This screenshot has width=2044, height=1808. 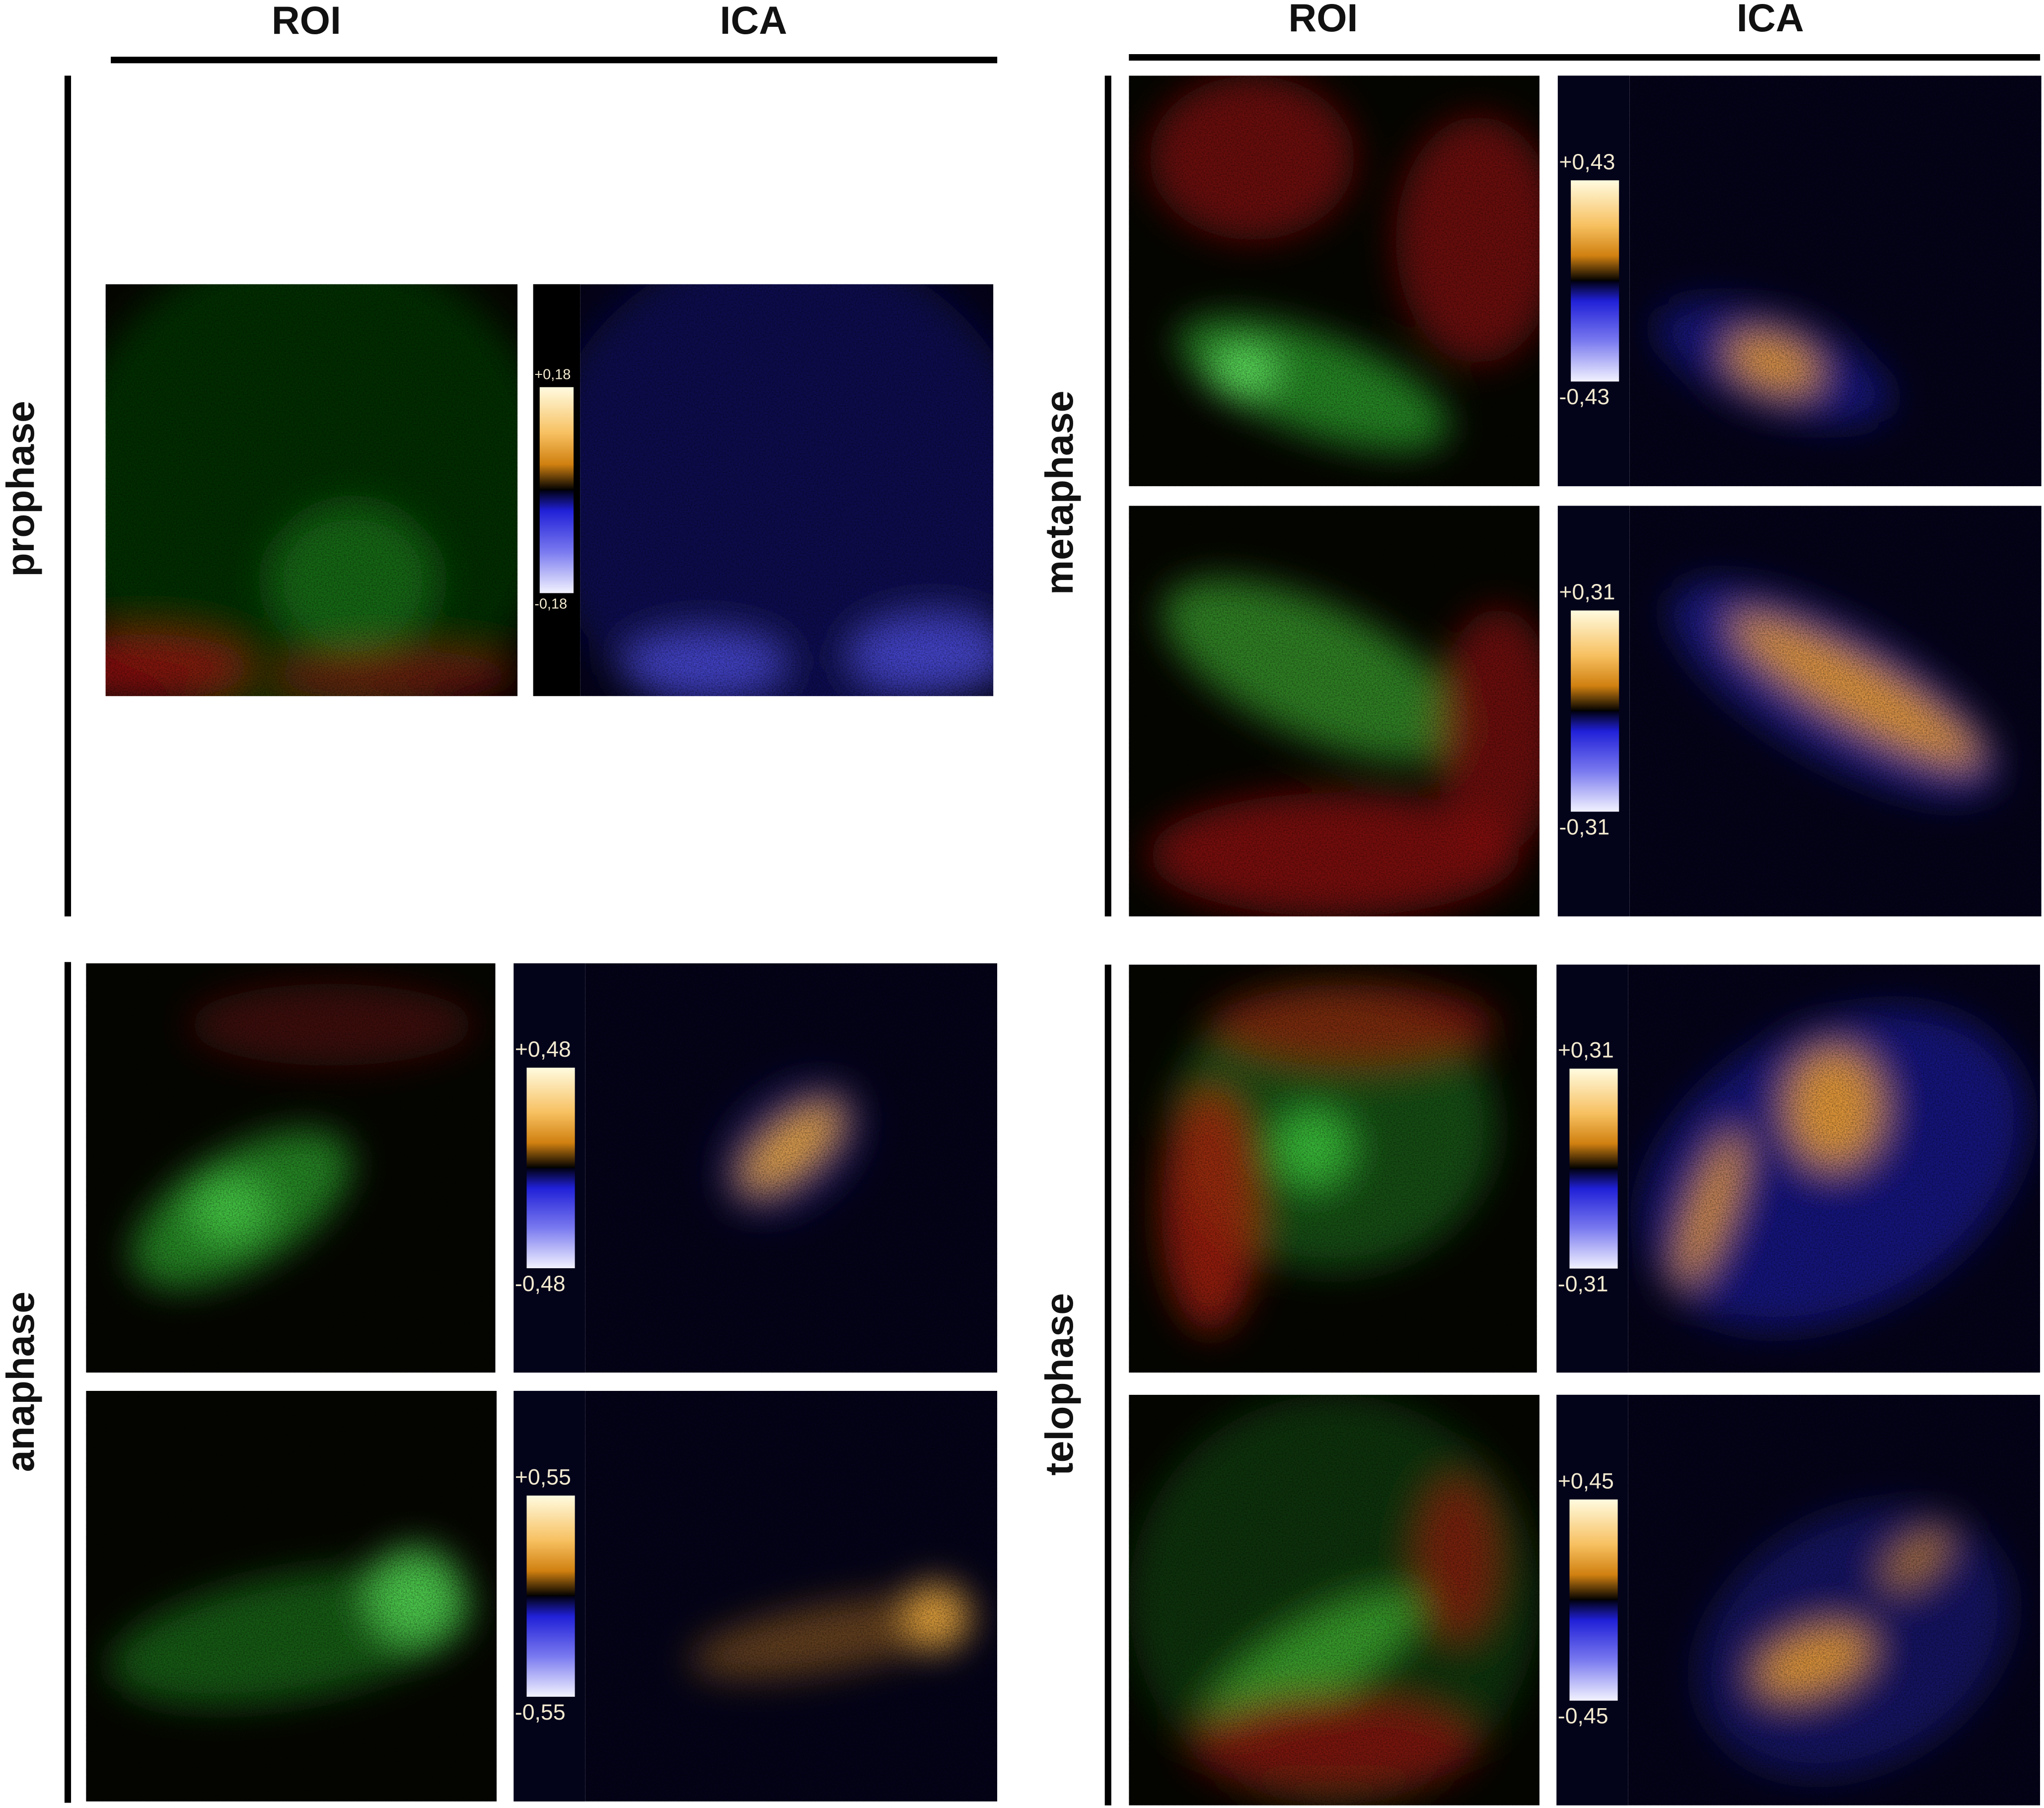 I want to click on scale-min-label: -0,45, so click(x=1583, y=1717).